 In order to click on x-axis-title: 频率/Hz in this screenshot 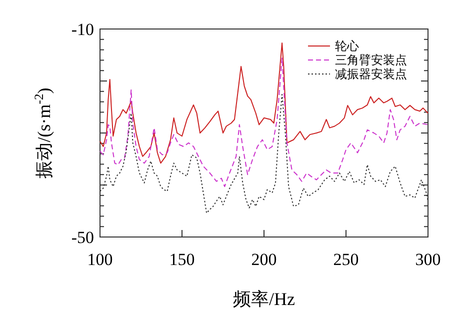, I will do `click(264, 299)`.